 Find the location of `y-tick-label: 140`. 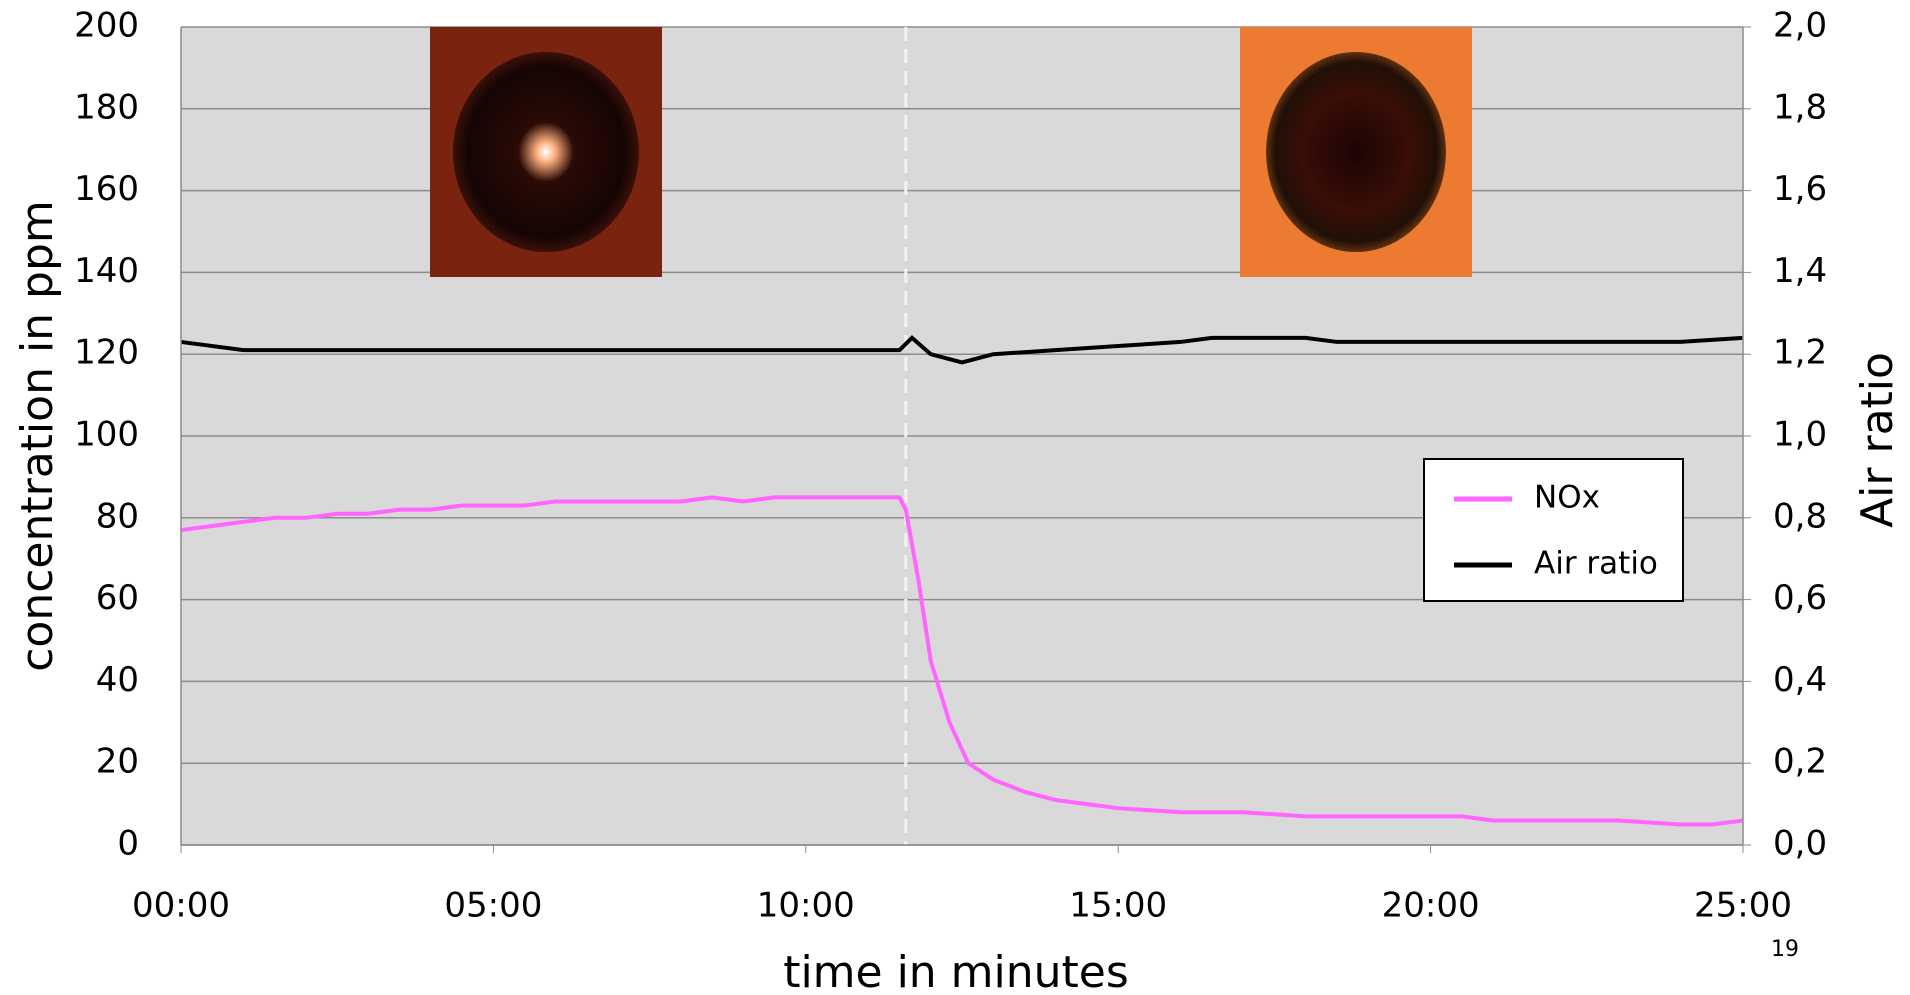

y-tick-label: 140 is located at coordinates (106, 271).